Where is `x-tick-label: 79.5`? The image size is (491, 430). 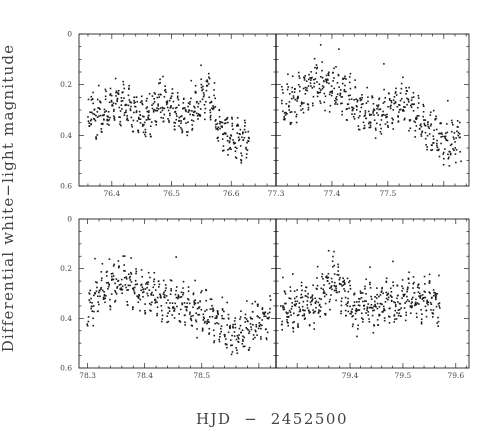 x-tick-label: 79.5 is located at coordinates (403, 375).